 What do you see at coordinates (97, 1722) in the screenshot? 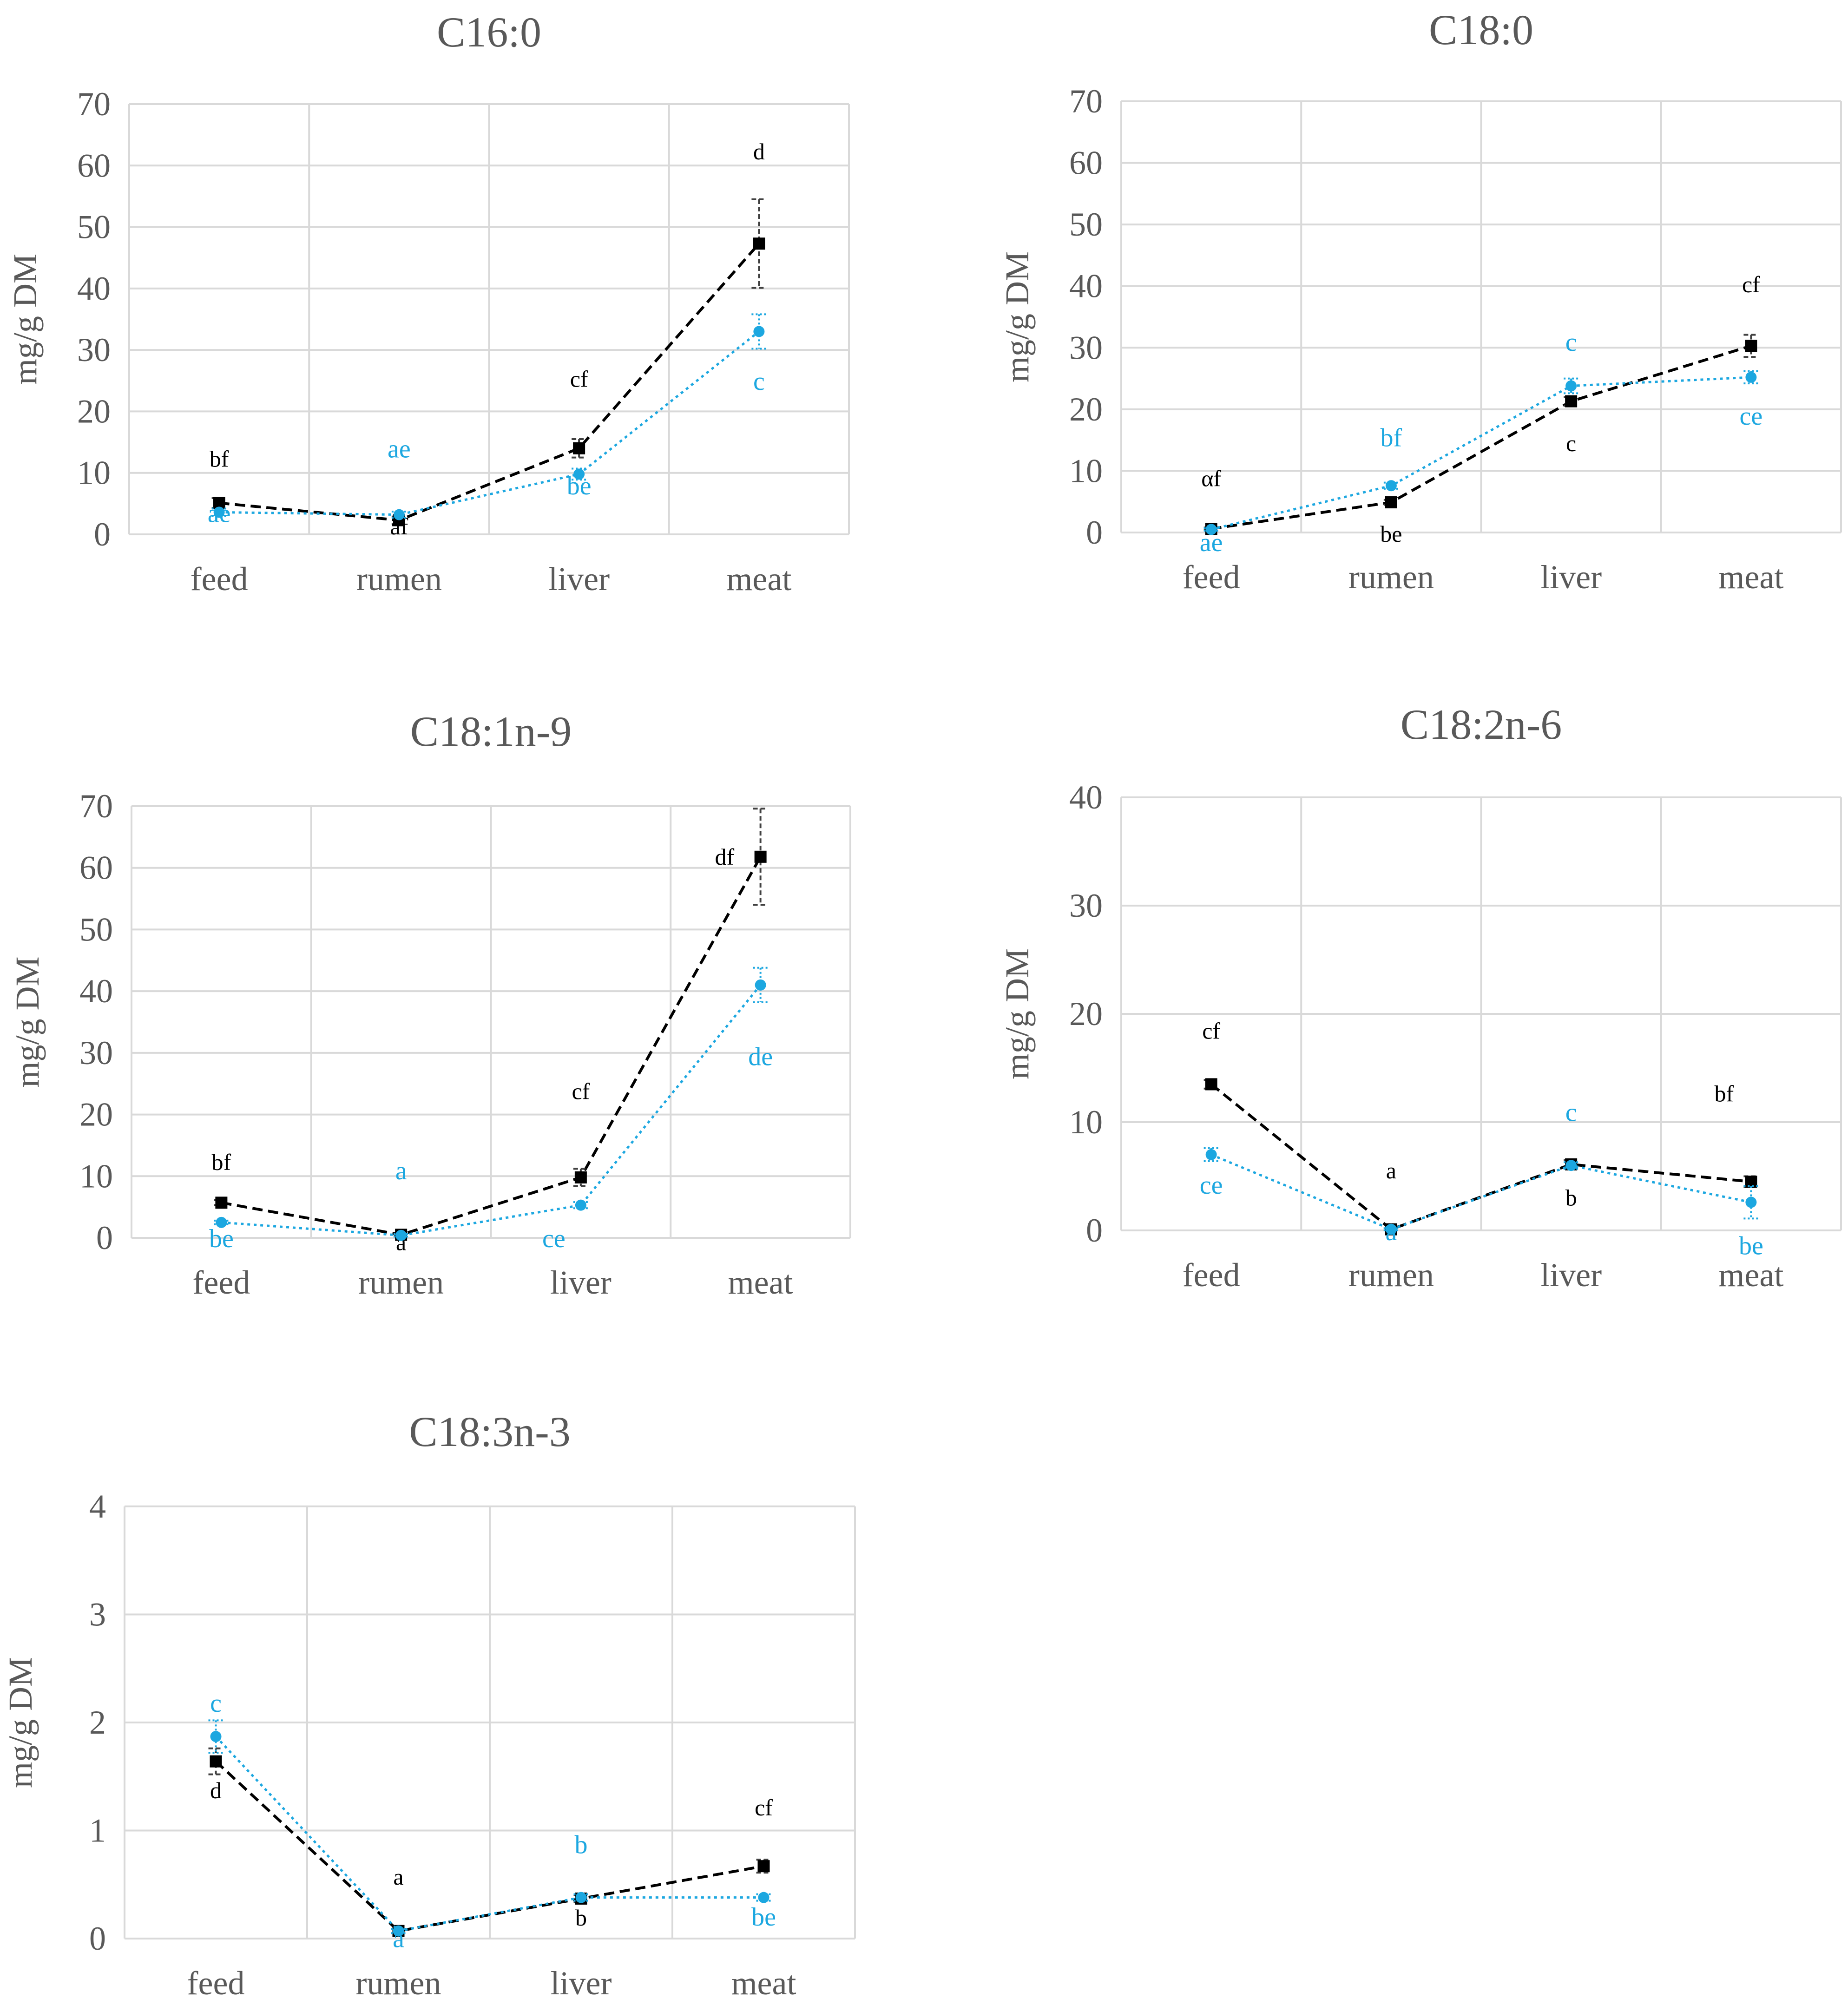
I see `y-tick-label: 2` at bounding box center [97, 1722].